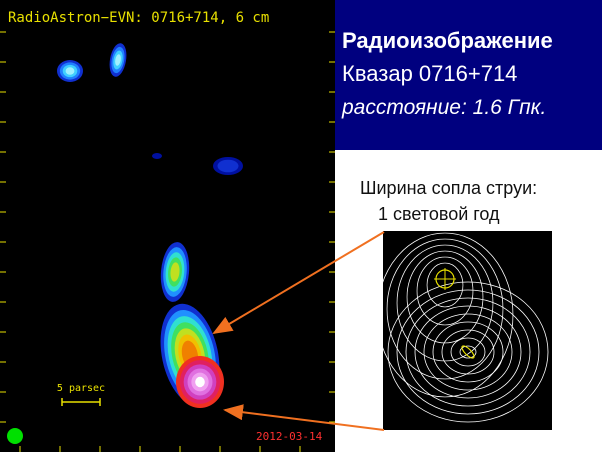  I want to click on annotation-line: Ширина сопла струи:, so click(448, 188).